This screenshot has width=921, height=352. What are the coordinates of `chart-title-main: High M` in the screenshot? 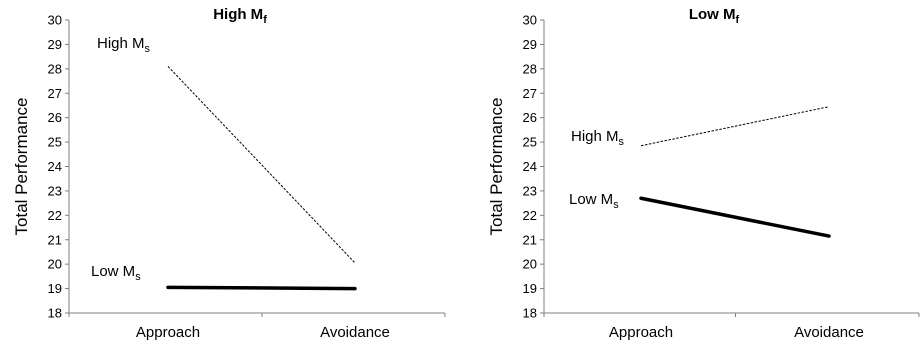 It's located at (238, 14).